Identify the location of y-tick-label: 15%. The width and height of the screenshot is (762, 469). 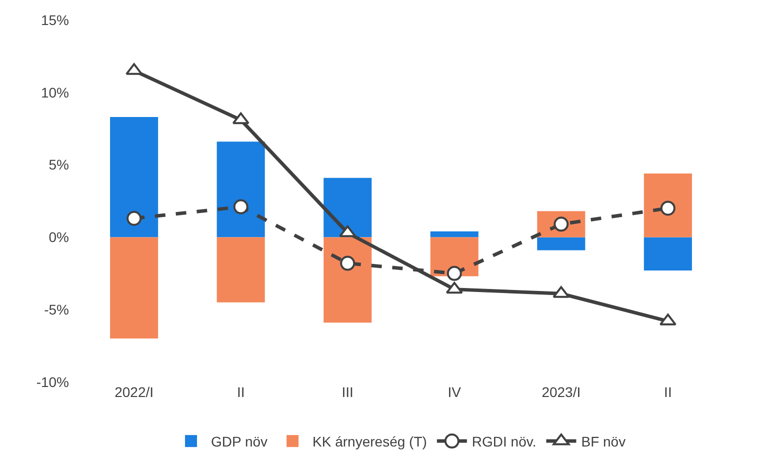
(54, 20).